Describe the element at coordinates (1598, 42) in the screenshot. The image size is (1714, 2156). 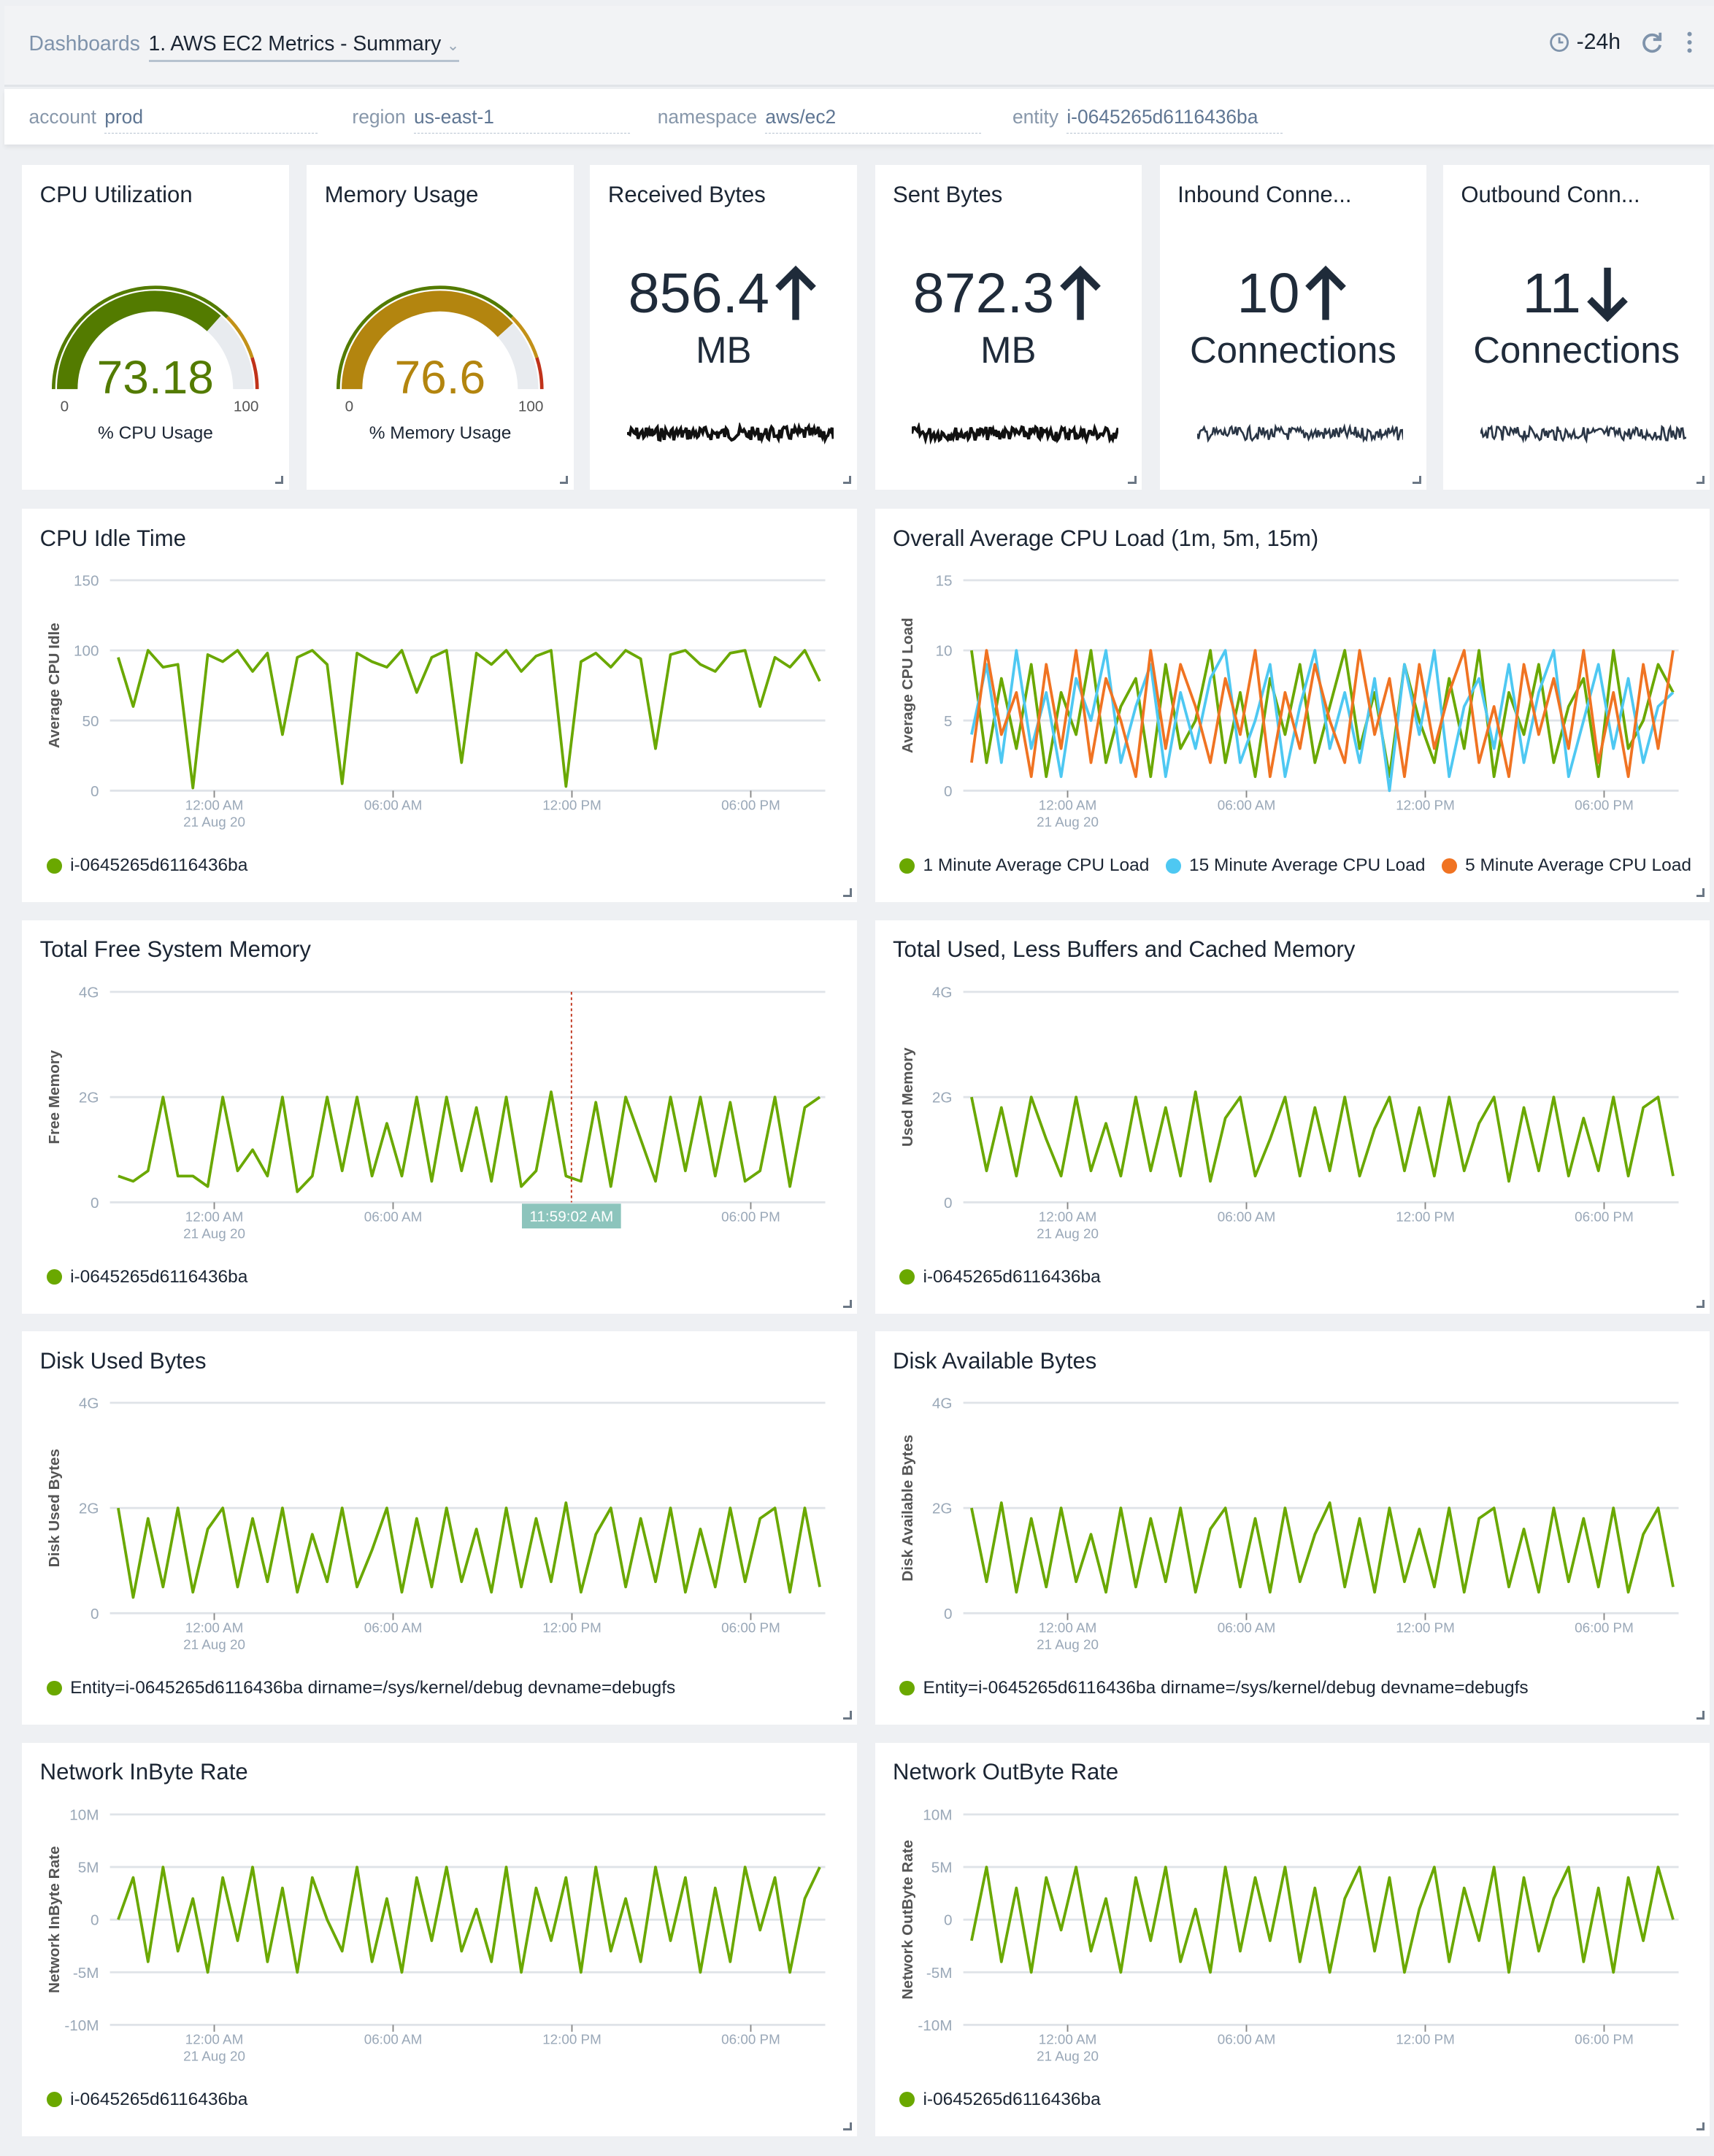
I see `time-range: -24h` at that location.